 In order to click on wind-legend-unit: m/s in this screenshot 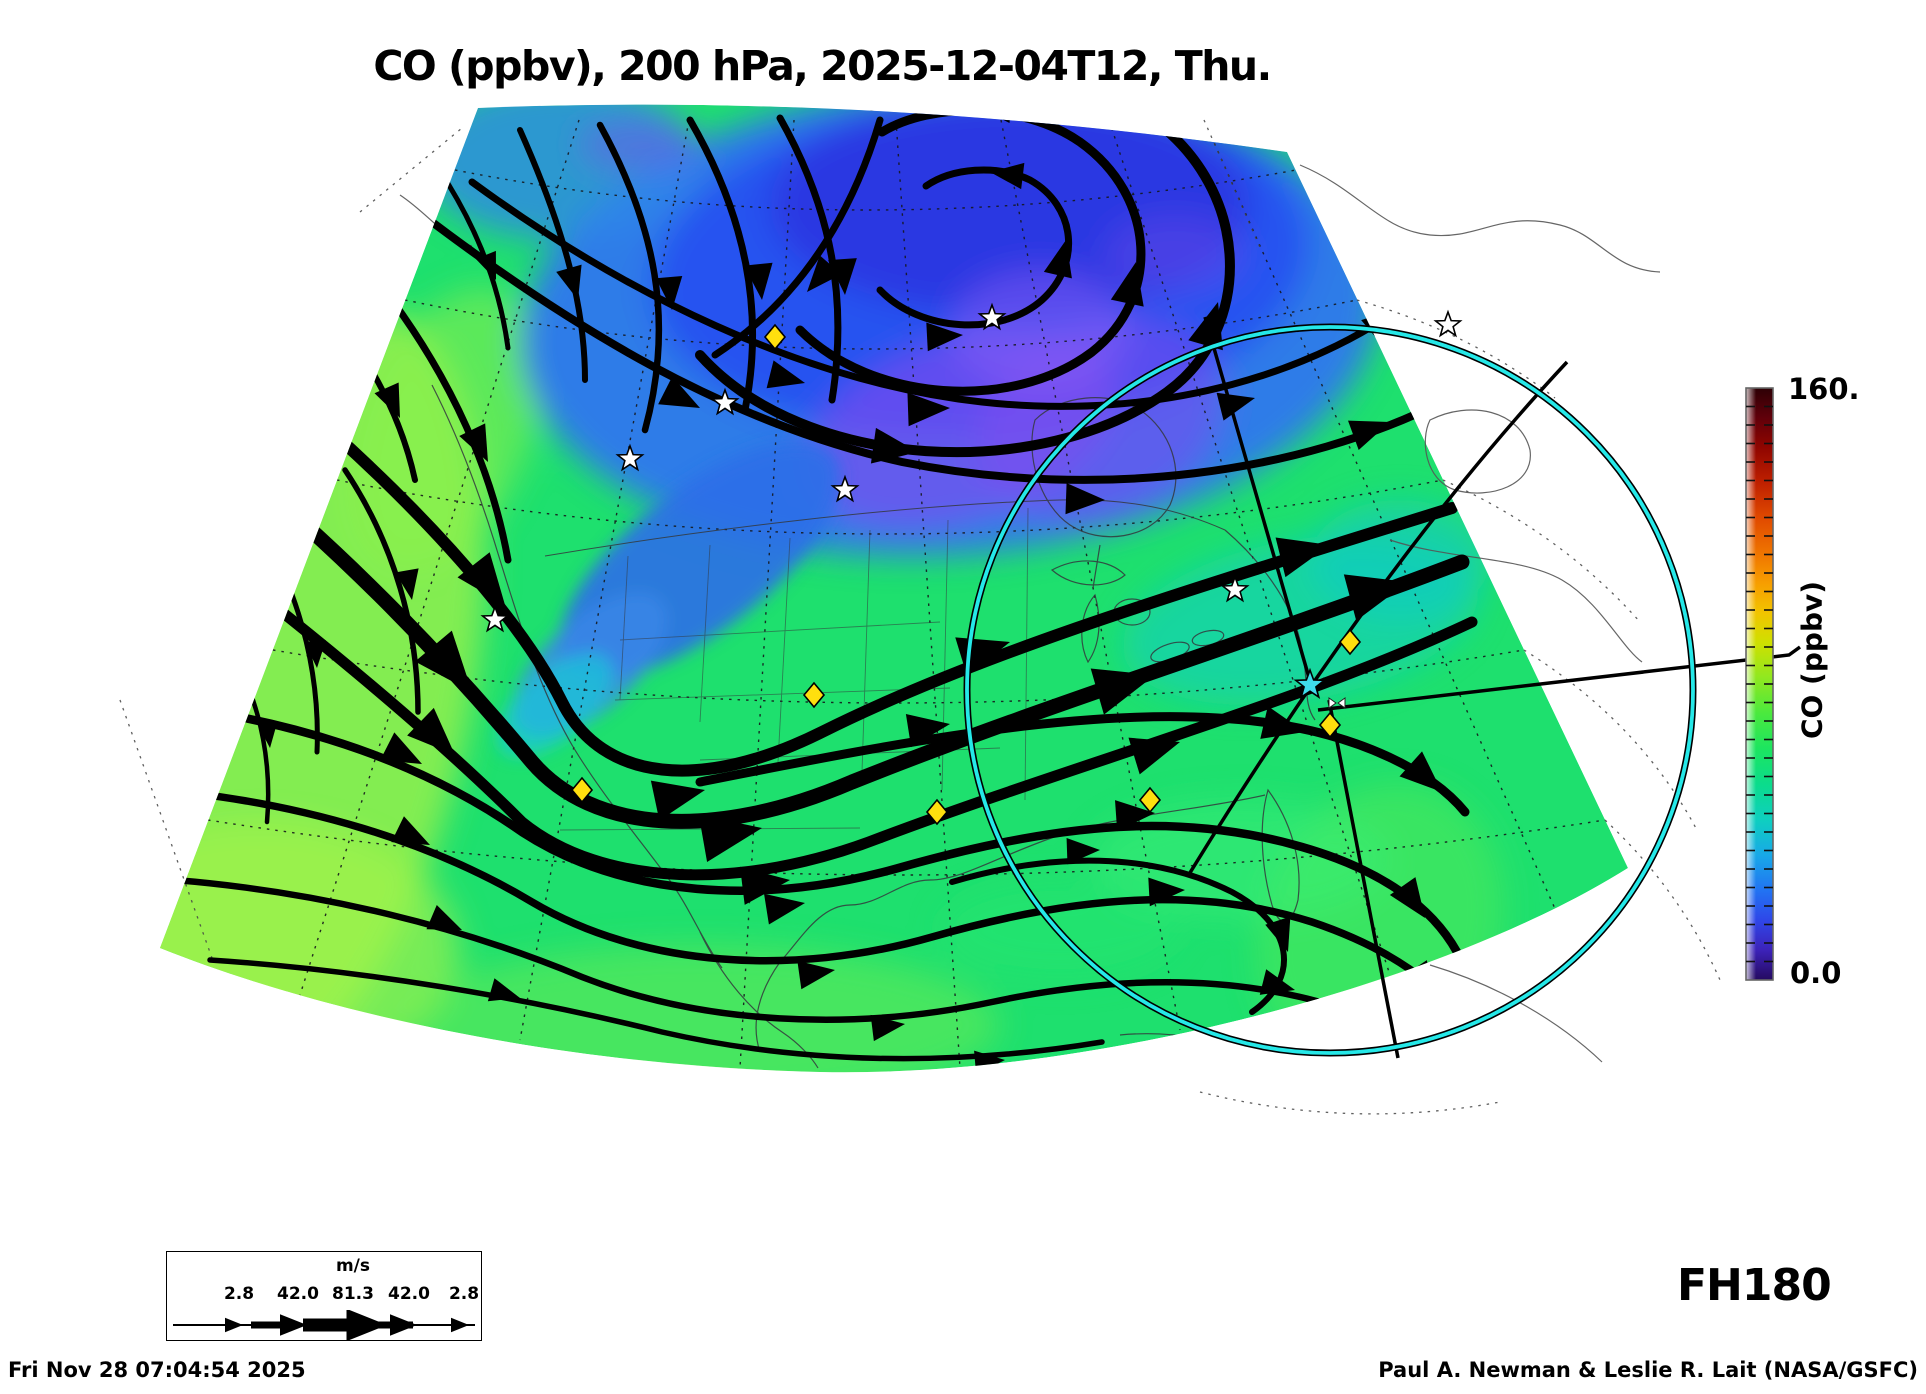, I will do `click(353, 1266)`.